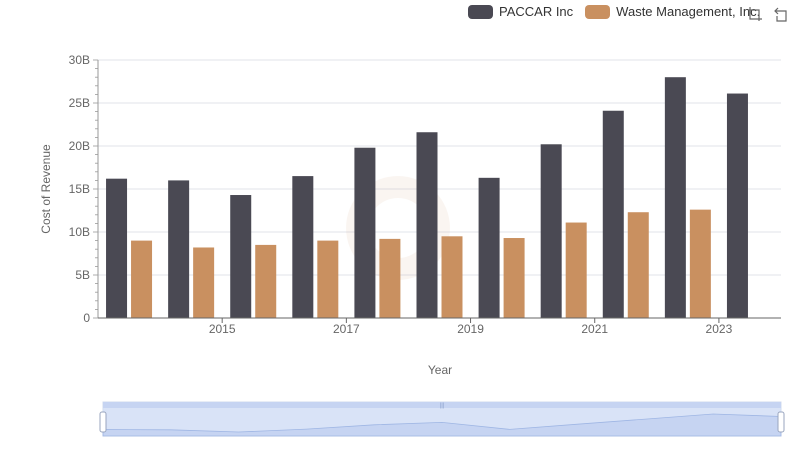  Describe the element at coordinates (117, 248) in the screenshot. I see `bar-paccar-2014` at that location.